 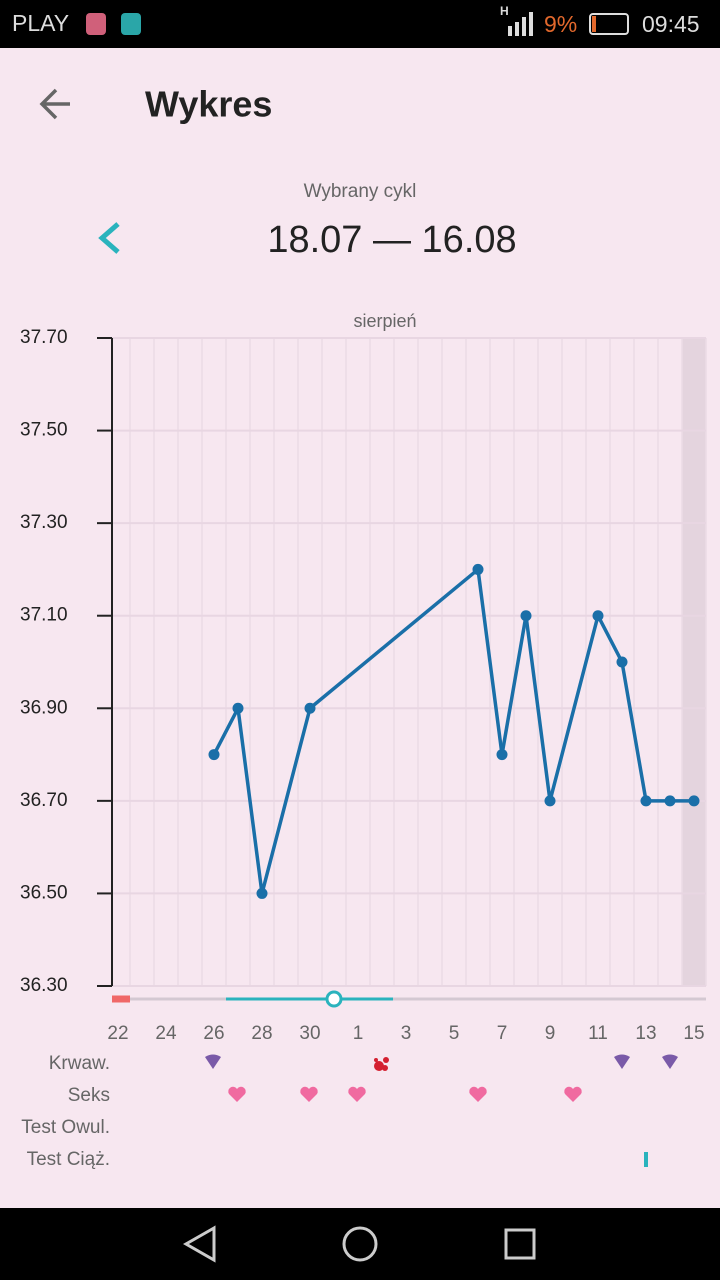 I want to click on x-tick-label: 9, so click(x=550, y=1033).